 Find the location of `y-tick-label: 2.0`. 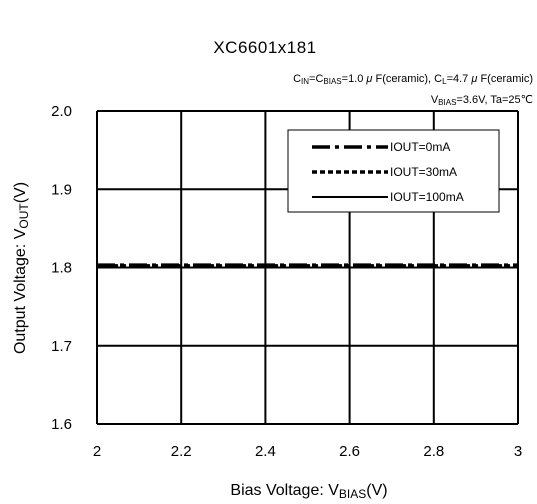

y-tick-label: 2.0 is located at coordinates (61, 111).